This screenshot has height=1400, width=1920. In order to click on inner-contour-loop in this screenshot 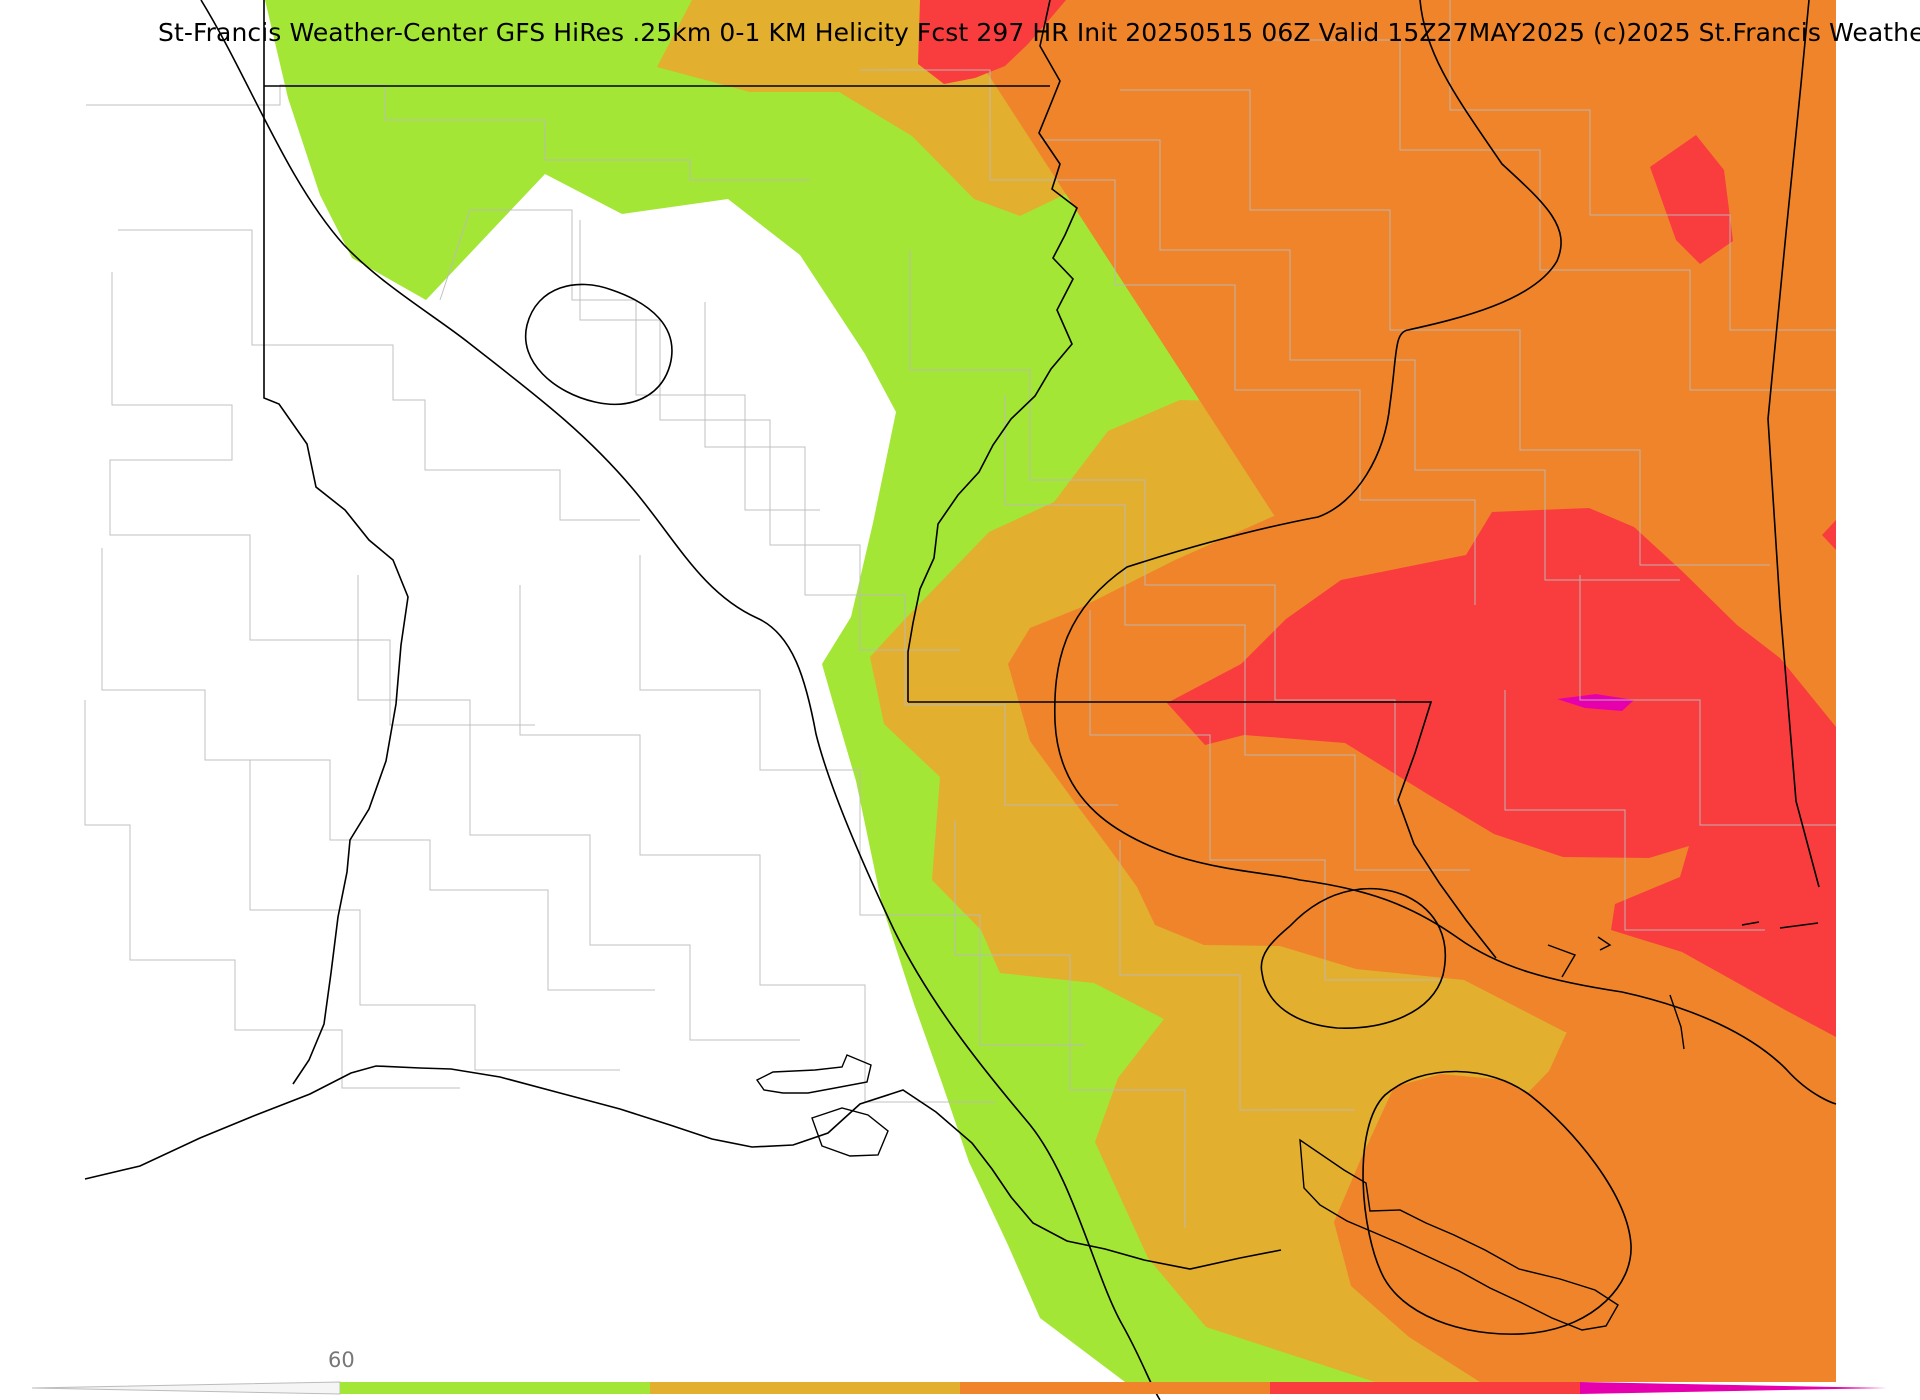, I will do `click(598, 344)`.